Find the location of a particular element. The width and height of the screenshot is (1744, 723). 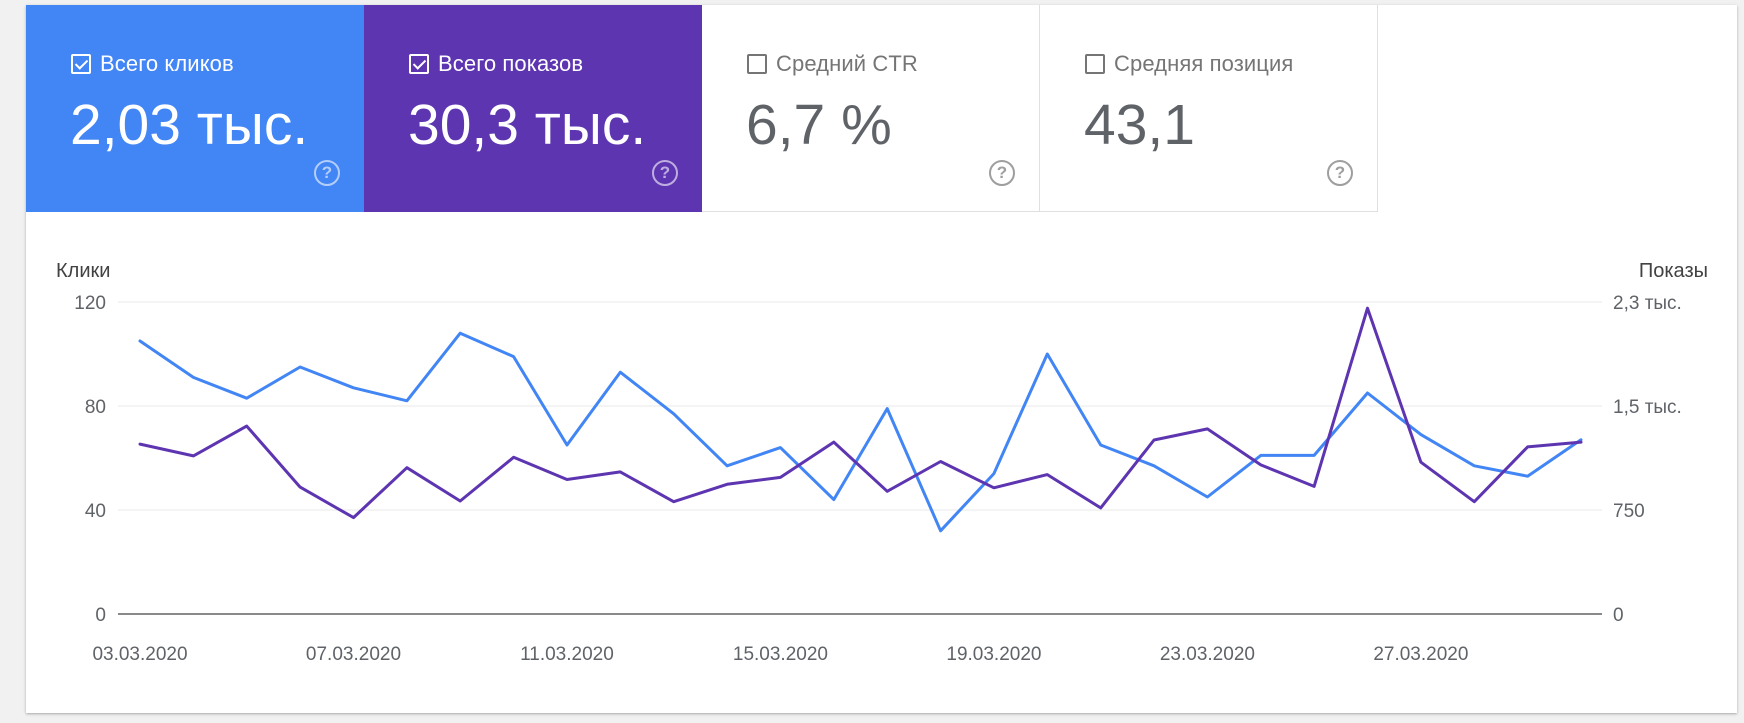

metric-value: 30,3 тыс. is located at coordinates (527, 125).